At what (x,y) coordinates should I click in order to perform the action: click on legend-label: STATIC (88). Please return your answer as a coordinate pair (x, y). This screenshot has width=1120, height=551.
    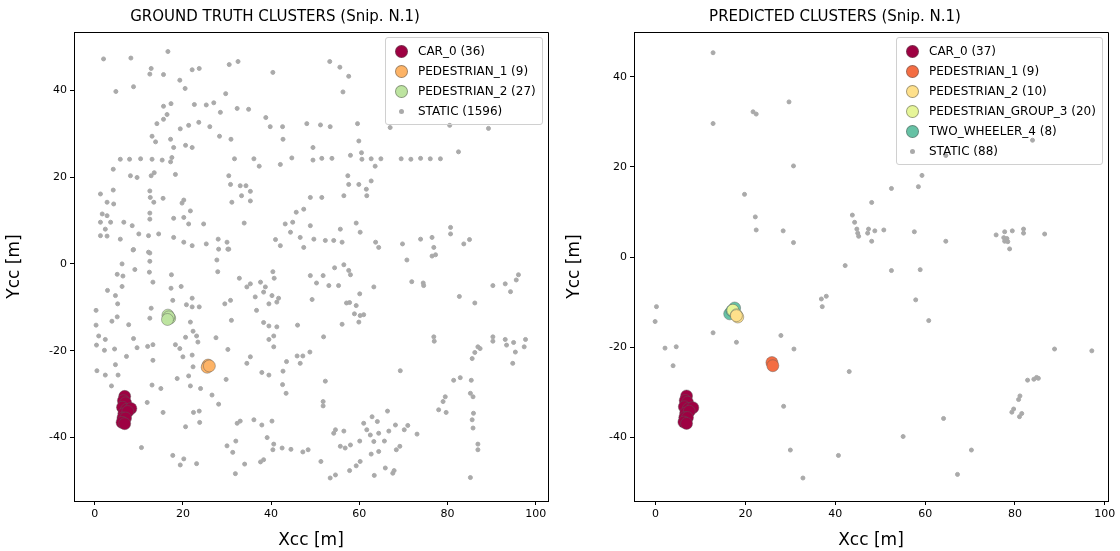
    Looking at the image, I should click on (963, 151).